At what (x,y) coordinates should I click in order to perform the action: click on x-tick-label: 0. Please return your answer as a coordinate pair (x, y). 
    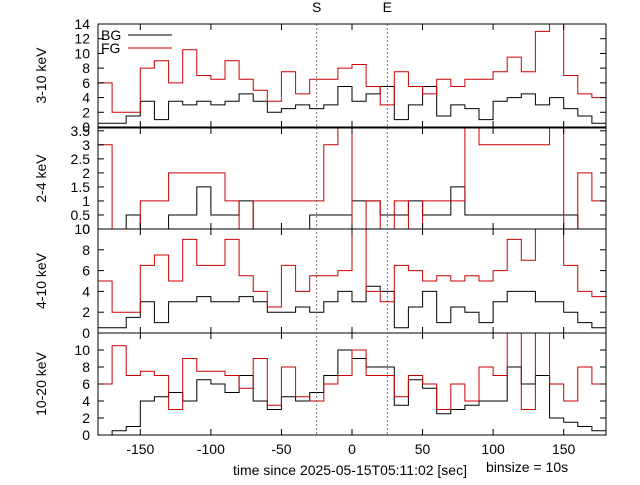
    Looking at the image, I should click on (352, 449).